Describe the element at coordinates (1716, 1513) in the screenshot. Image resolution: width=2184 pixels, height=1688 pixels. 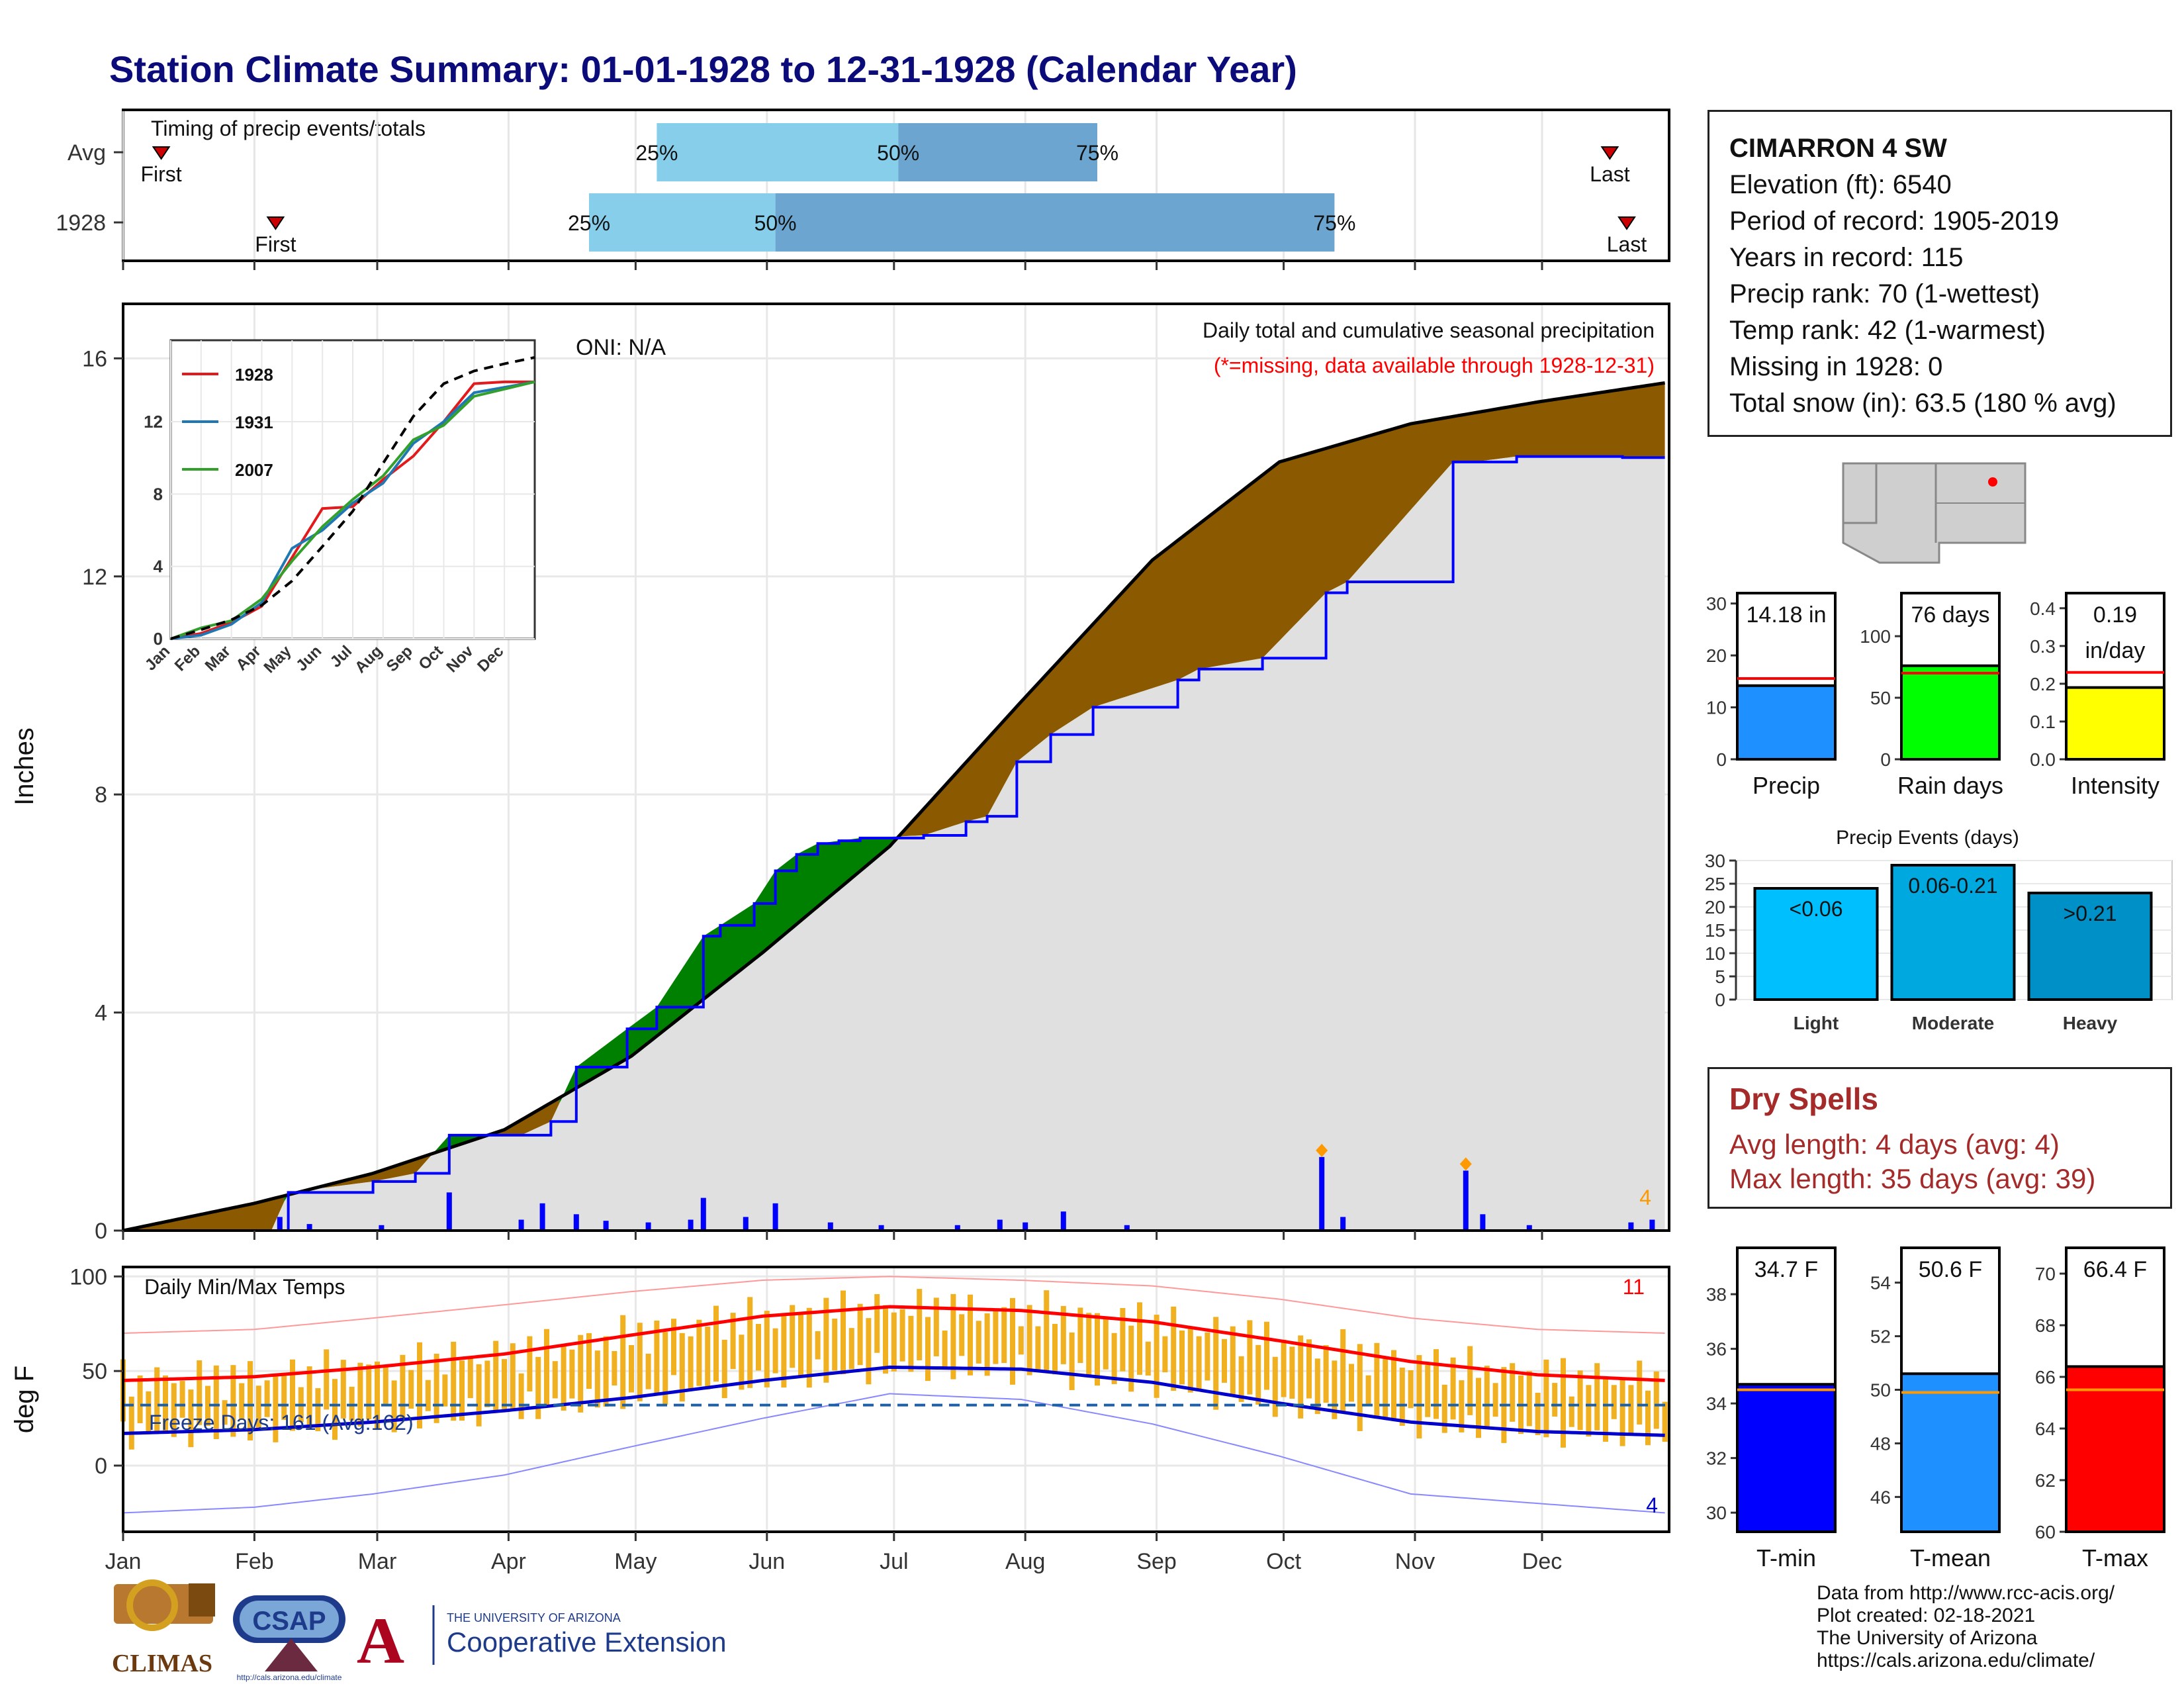
I see `t-min-ytick-label: 30` at that location.